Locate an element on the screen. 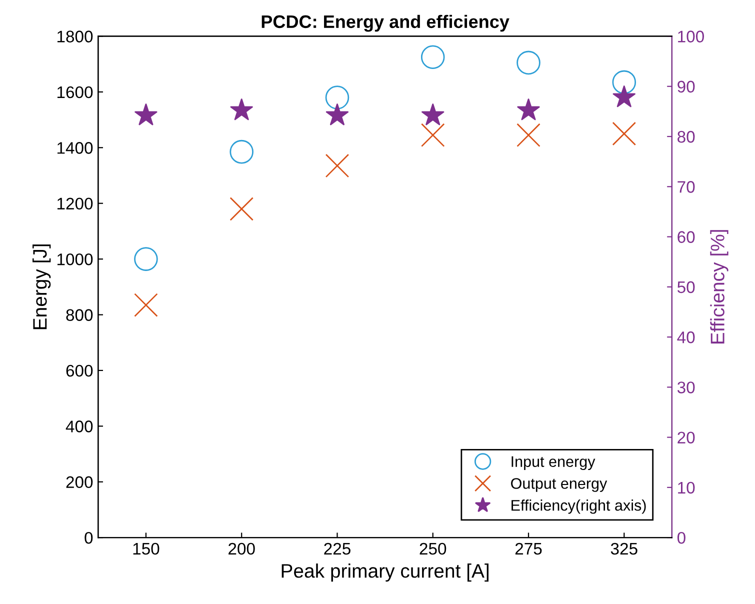 This screenshot has height=604, width=755. y2-tick-label: 30 is located at coordinates (686, 388).